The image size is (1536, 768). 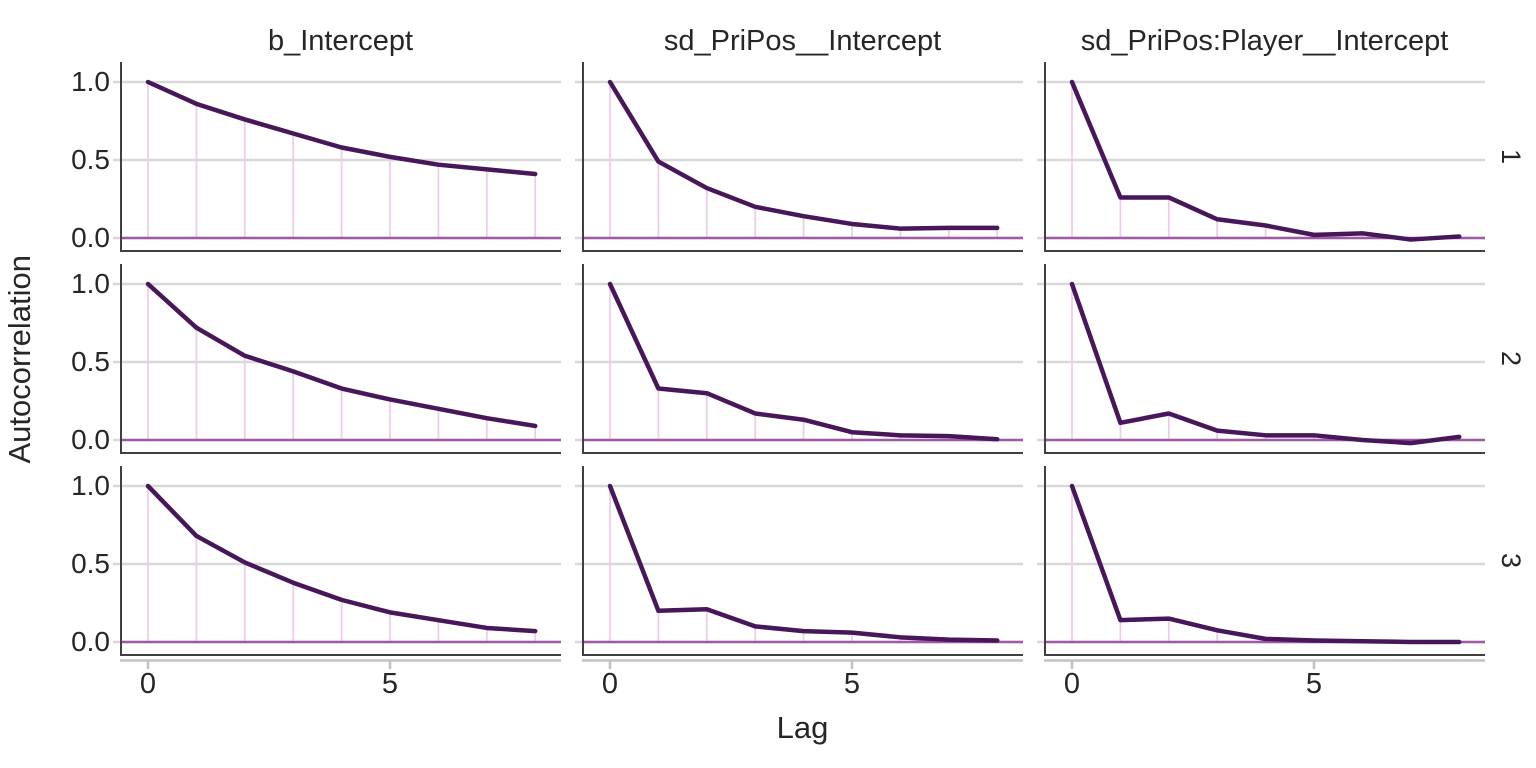 I want to click on facet-column-title: b_Intercept, so click(x=340, y=41).